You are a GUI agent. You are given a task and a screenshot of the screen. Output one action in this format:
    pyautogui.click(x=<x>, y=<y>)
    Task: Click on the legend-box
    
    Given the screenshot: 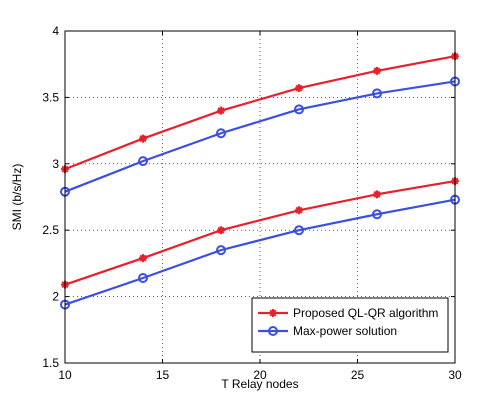 What is the action you would take?
    pyautogui.click(x=350, y=325)
    